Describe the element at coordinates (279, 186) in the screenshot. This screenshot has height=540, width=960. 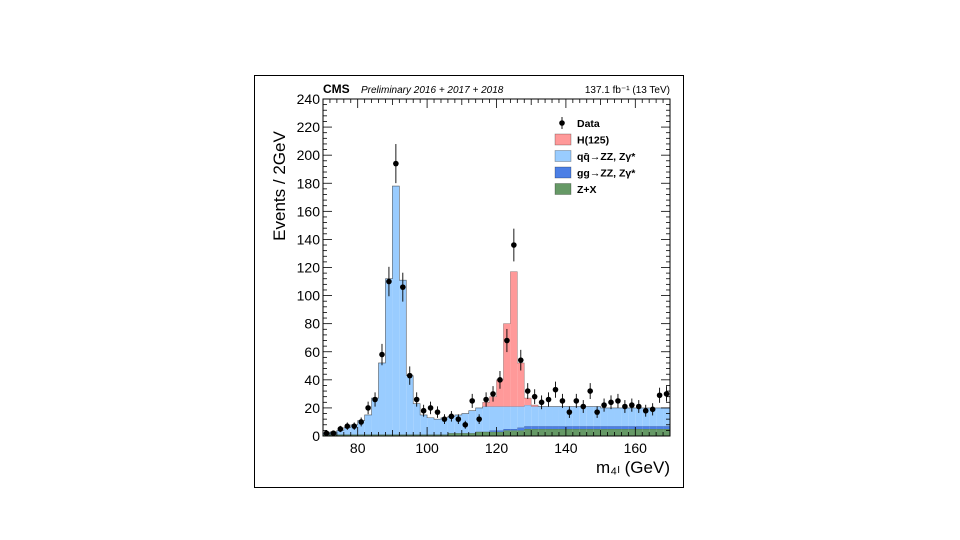
I see `y-axis-label: Events / 2GeV` at that location.